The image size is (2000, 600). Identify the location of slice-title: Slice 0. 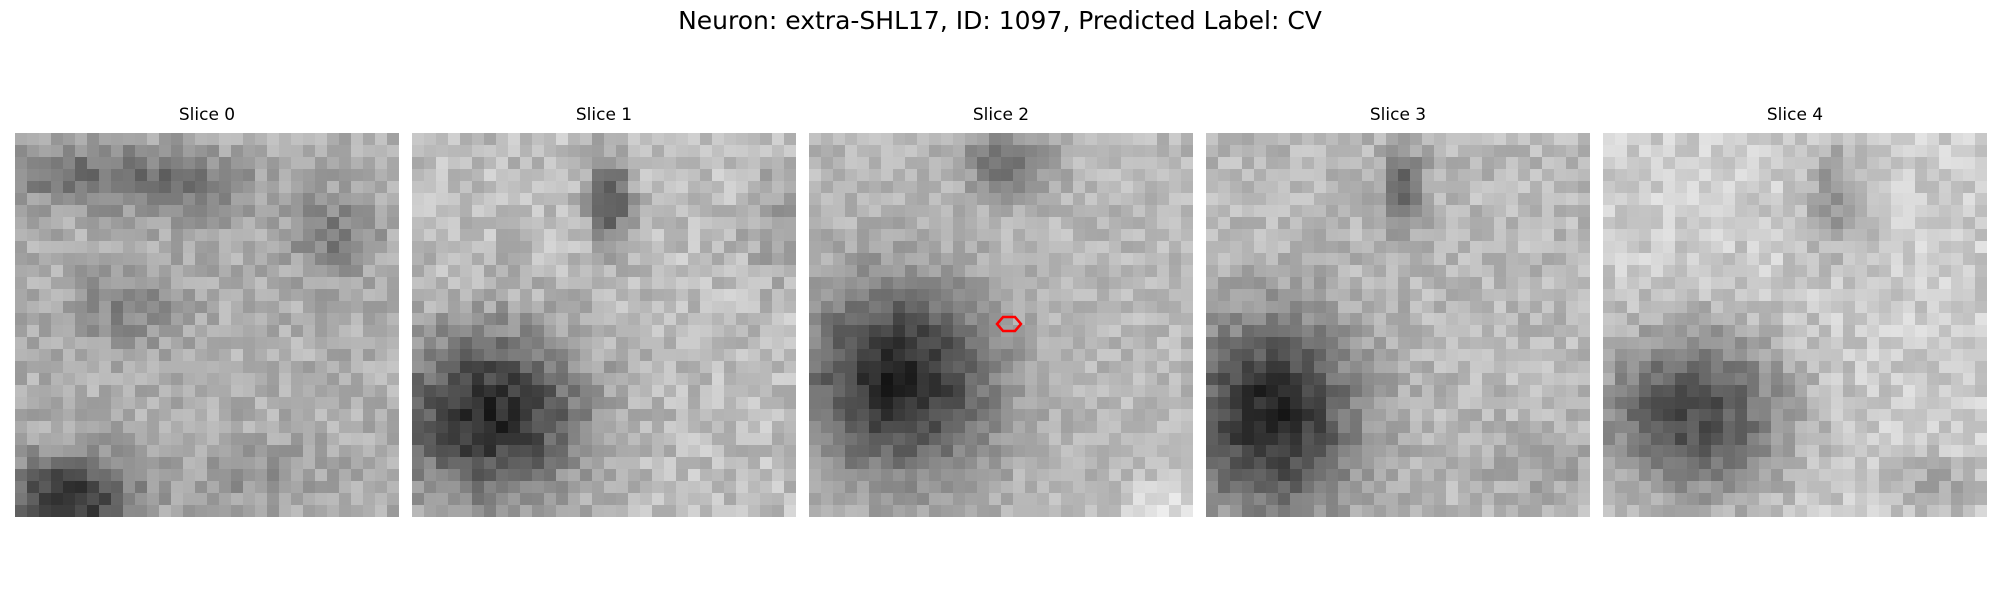
(207, 115).